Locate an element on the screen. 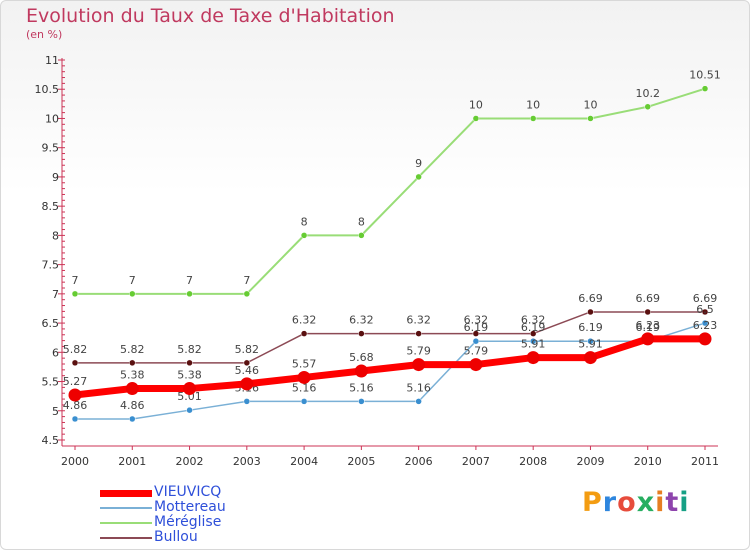 This screenshot has height=550, width=750. y-tick-label: 8 is located at coordinates (55, 235).